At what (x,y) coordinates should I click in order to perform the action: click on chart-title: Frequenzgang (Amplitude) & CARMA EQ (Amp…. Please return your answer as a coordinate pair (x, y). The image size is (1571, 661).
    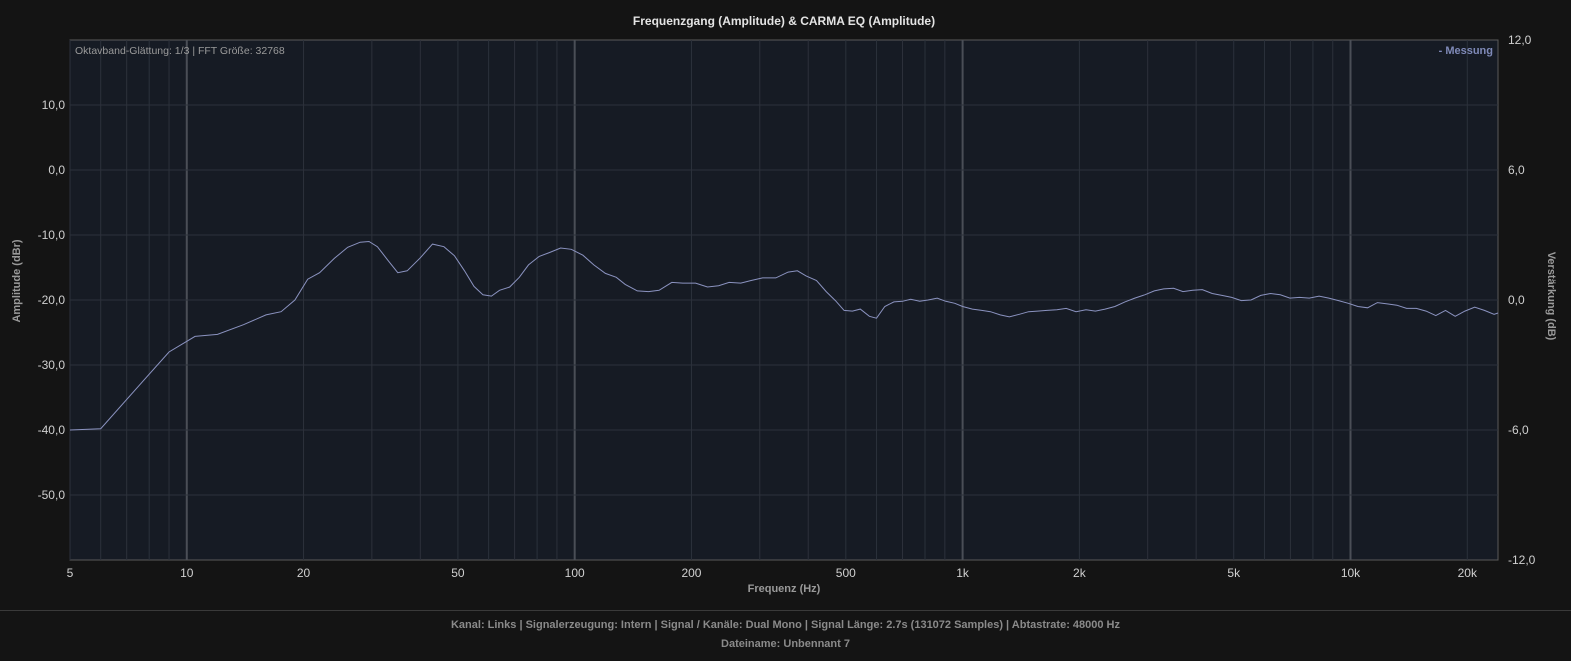
    Looking at the image, I should click on (784, 21).